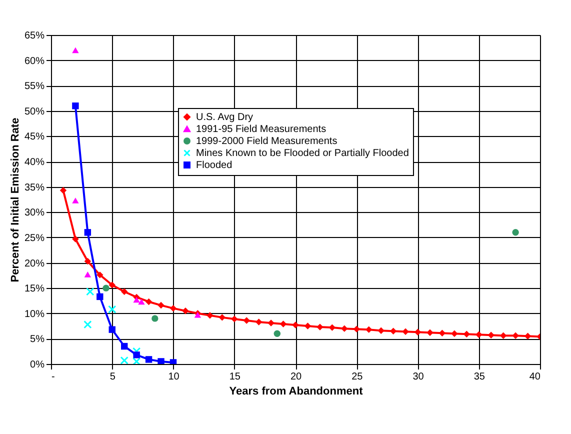  I want to click on y-tick-label: 35%, so click(34, 188).